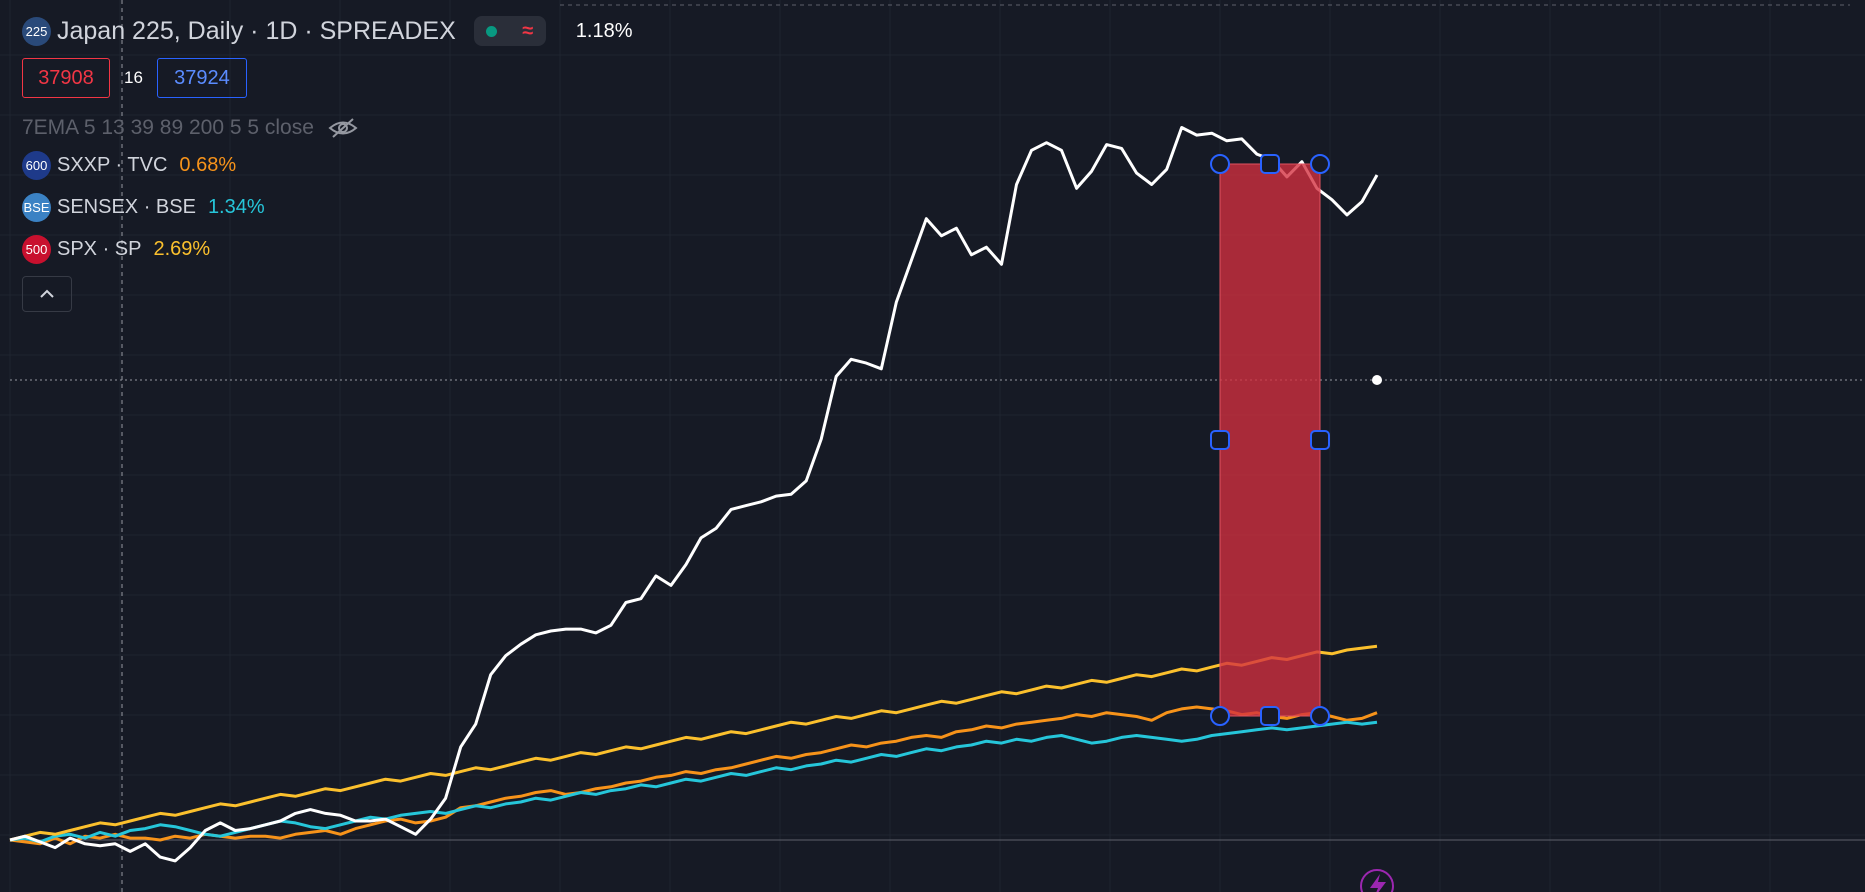 This screenshot has width=1865, height=892. What do you see at coordinates (327, 78) in the screenshot?
I see `price-row: 37908 16 37924` at bounding box center [327, 78].